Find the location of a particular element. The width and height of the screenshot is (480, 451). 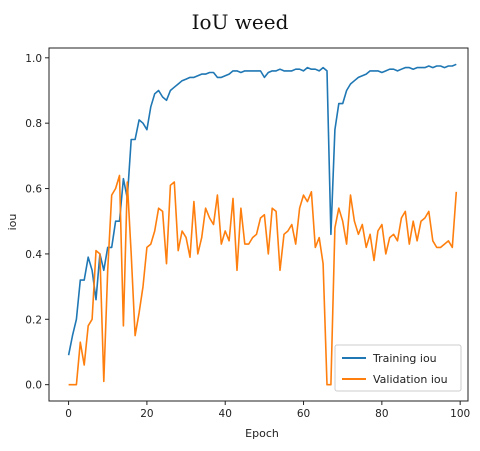

y-tick-label: 0.4 is located at coordinates (33, 255).